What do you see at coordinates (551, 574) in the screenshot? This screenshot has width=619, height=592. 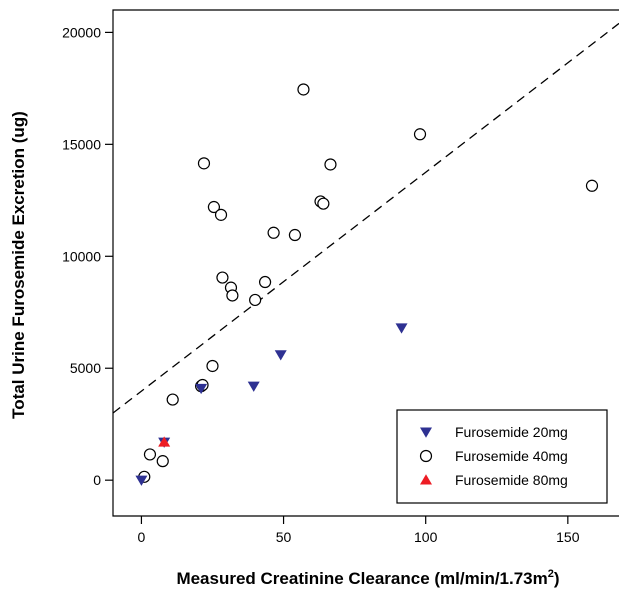 I see `x-axis-title-superscript: 2` at bounding box center [551, 574].